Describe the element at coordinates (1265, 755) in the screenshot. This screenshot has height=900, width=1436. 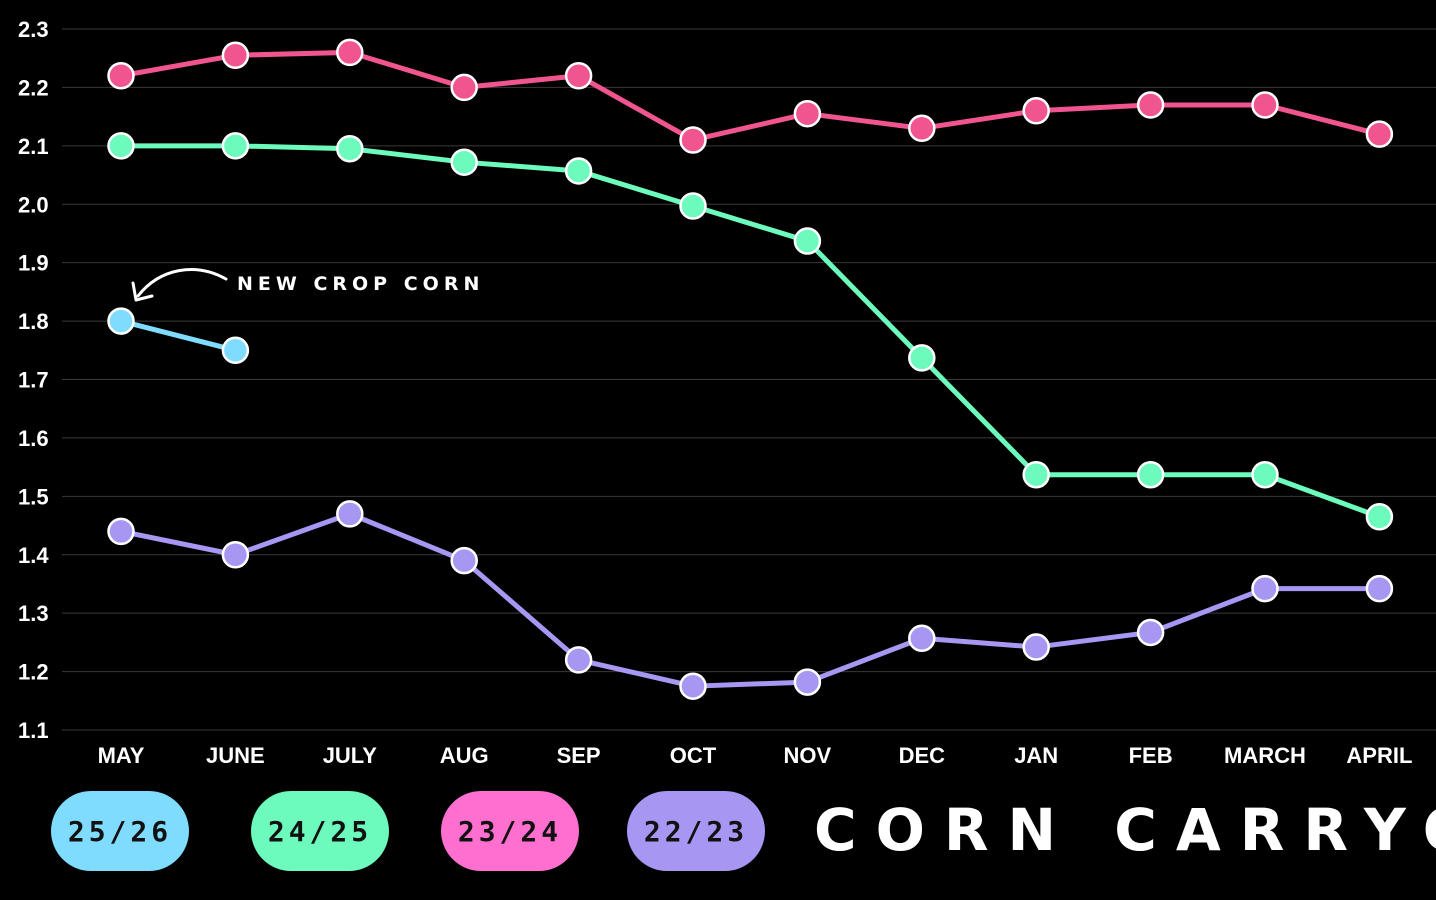
I see `x-tick-label: MARCH` at that location.